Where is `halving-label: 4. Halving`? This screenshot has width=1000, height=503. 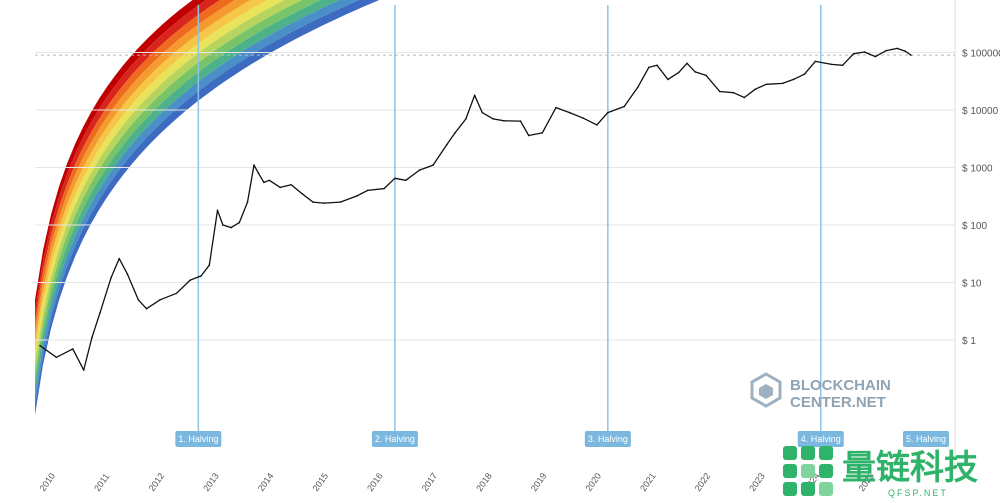
halving-label: 4. Halving is located at coordinates (821, 439).